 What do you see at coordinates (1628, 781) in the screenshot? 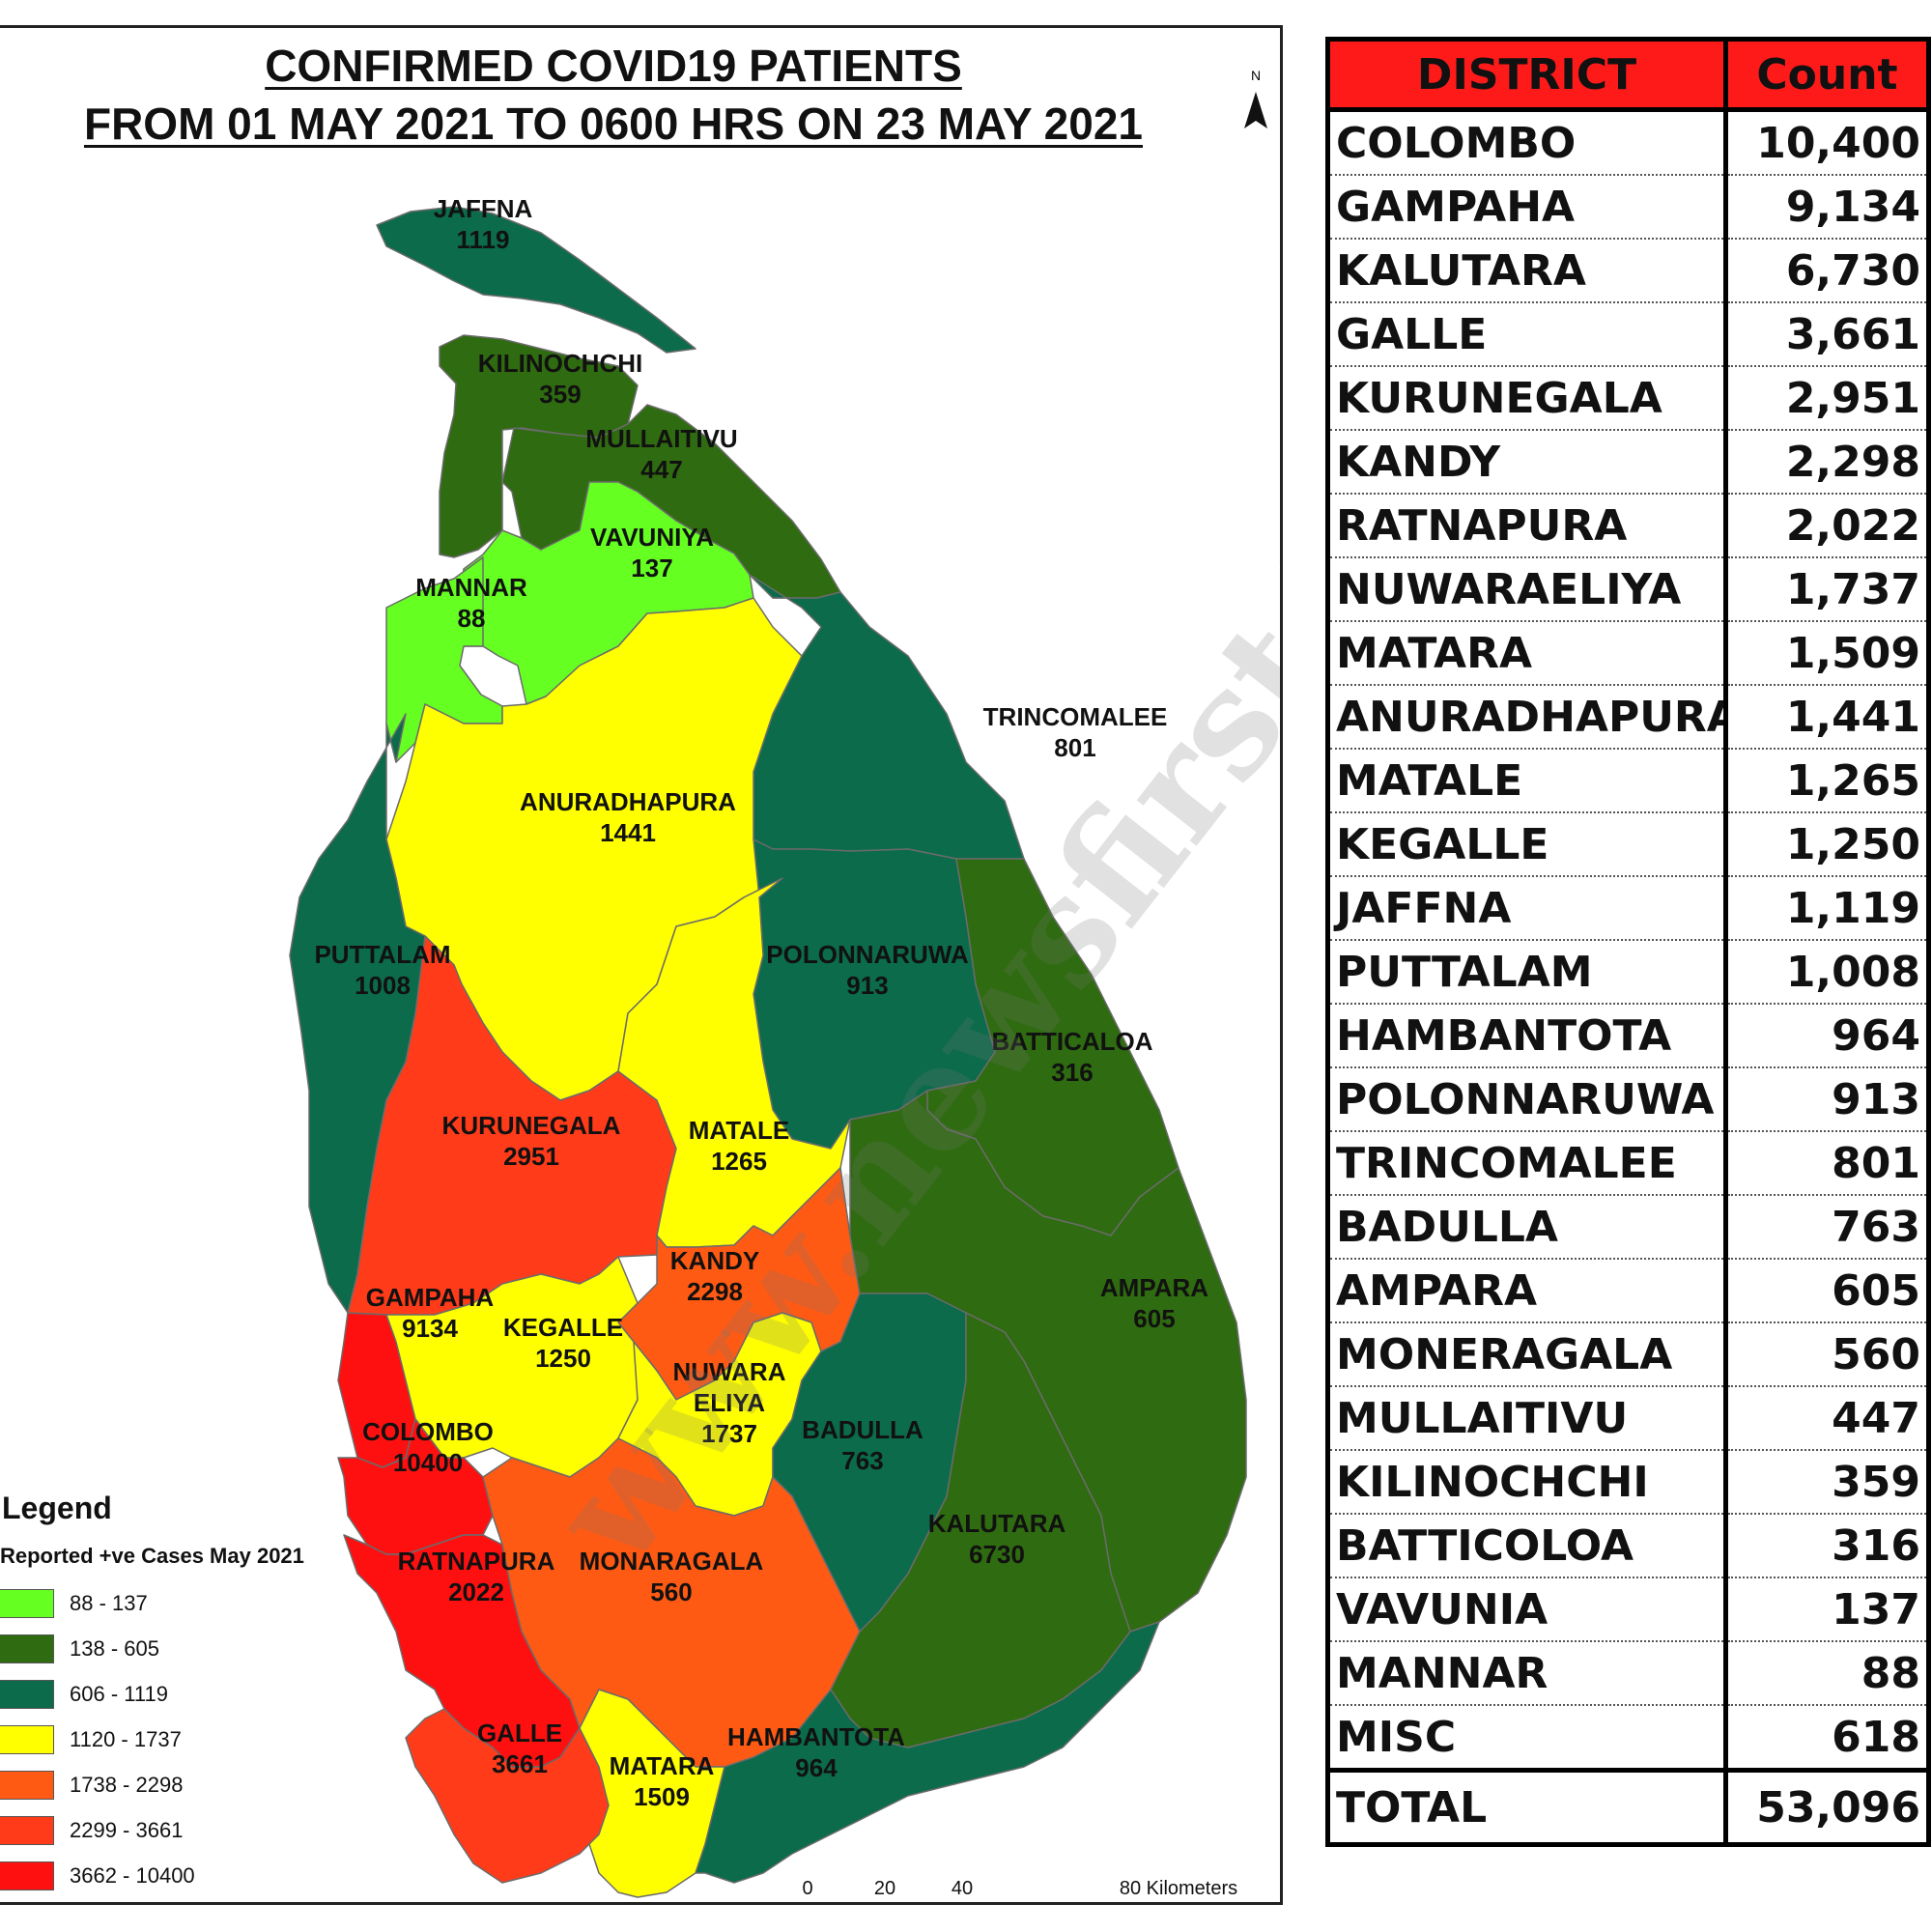
I see `table-row: MATALE 1,265` at bounding box center [1628, 781].